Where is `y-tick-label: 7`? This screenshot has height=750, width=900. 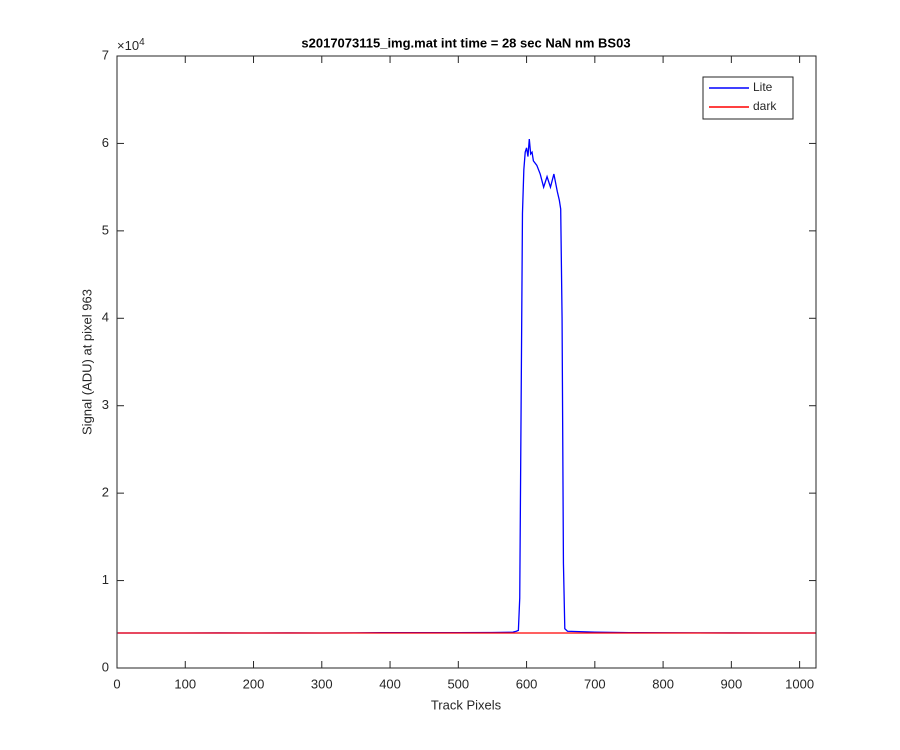
y-tick-label: 7 is located at coordinates (105, 54).